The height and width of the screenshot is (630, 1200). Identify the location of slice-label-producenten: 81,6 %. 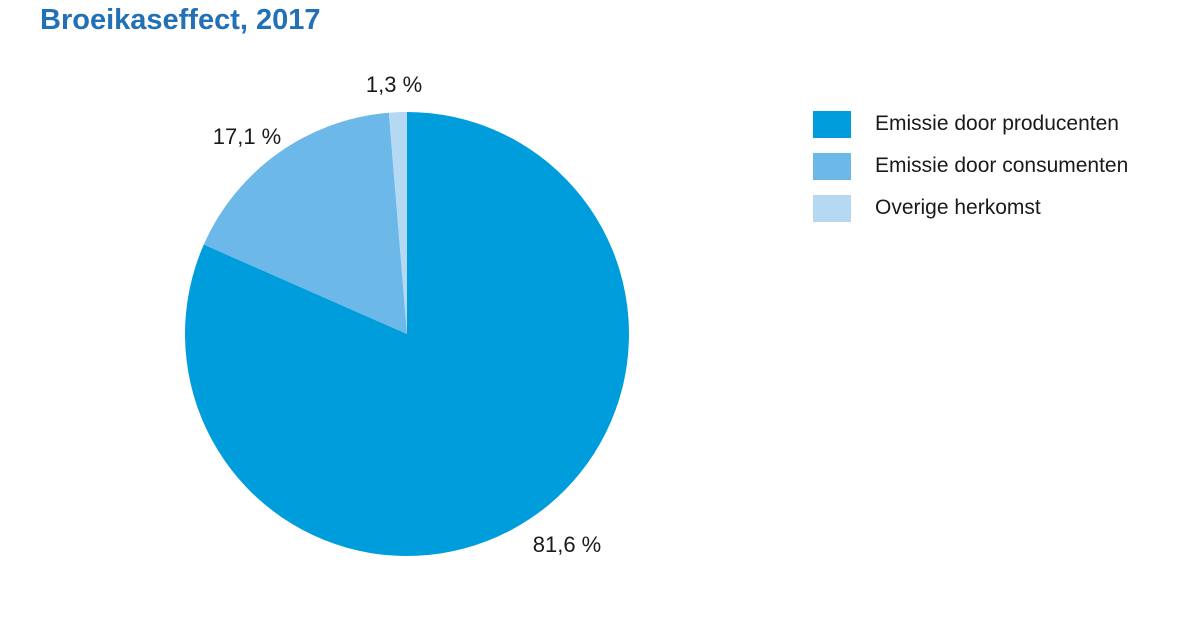
(567, 544).